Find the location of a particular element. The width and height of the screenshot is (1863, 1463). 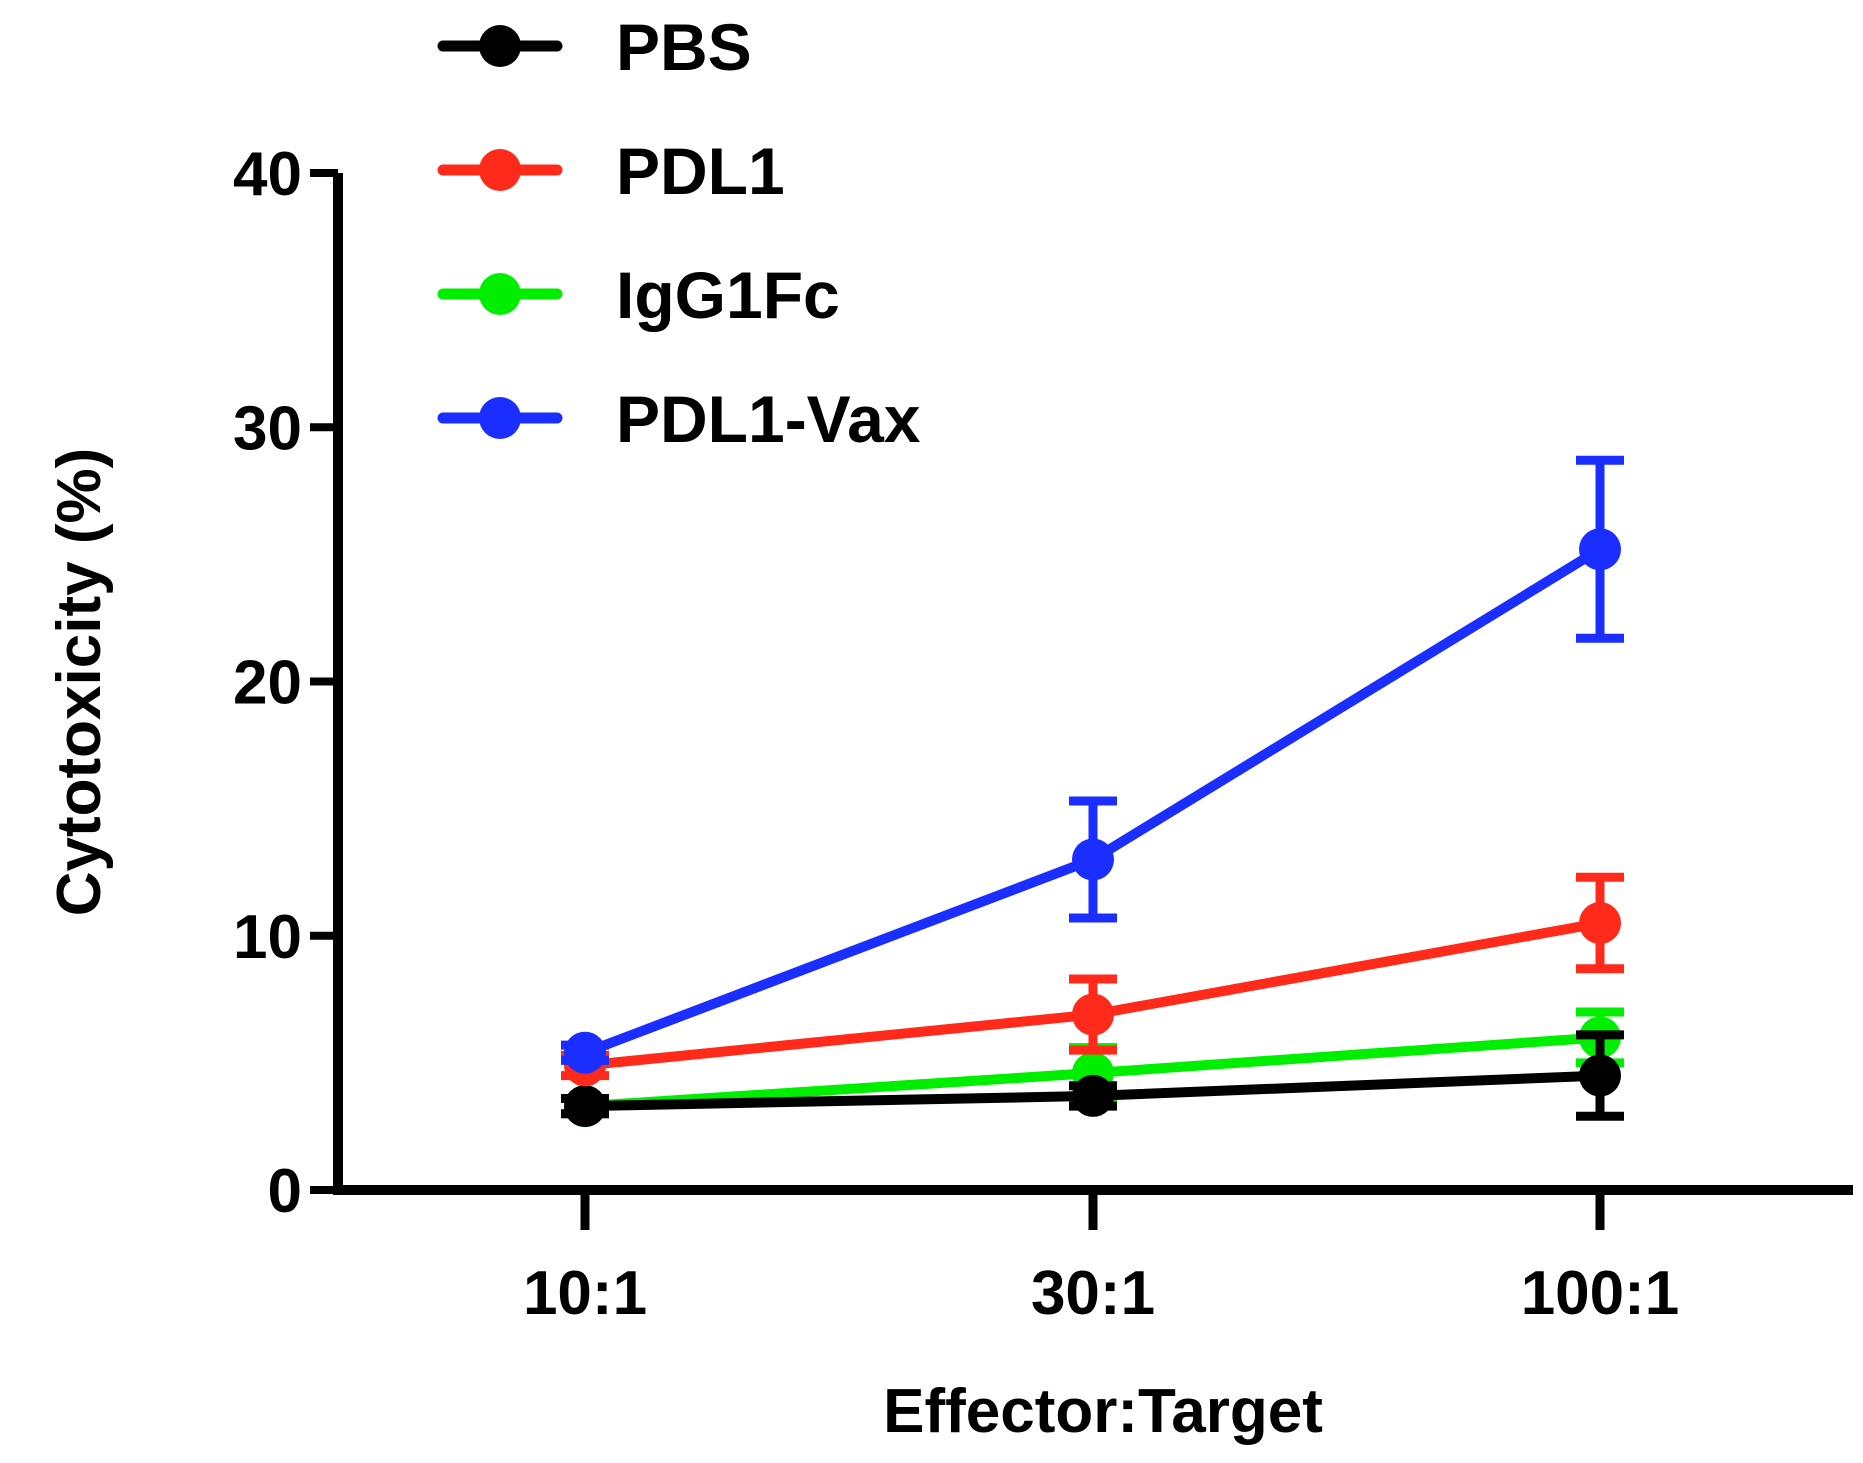

x-tick-label: 30:1 is located at coordinates (1093, 1293).